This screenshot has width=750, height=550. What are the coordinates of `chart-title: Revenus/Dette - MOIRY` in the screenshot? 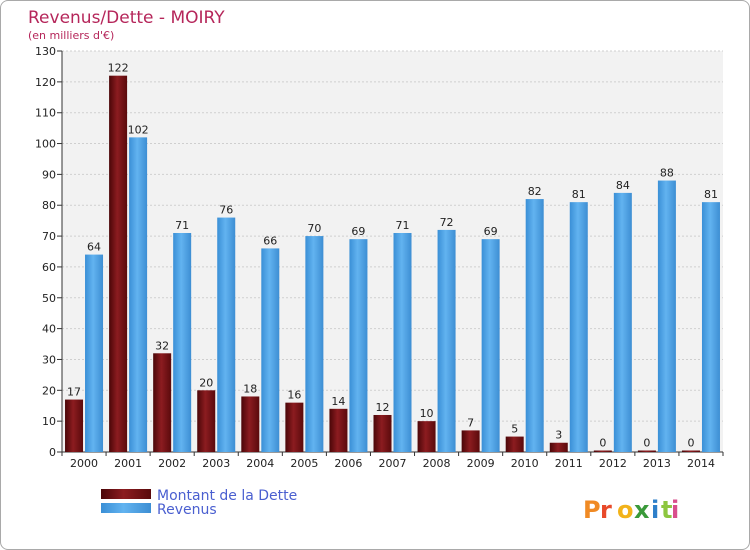 It's located at (126, 18).